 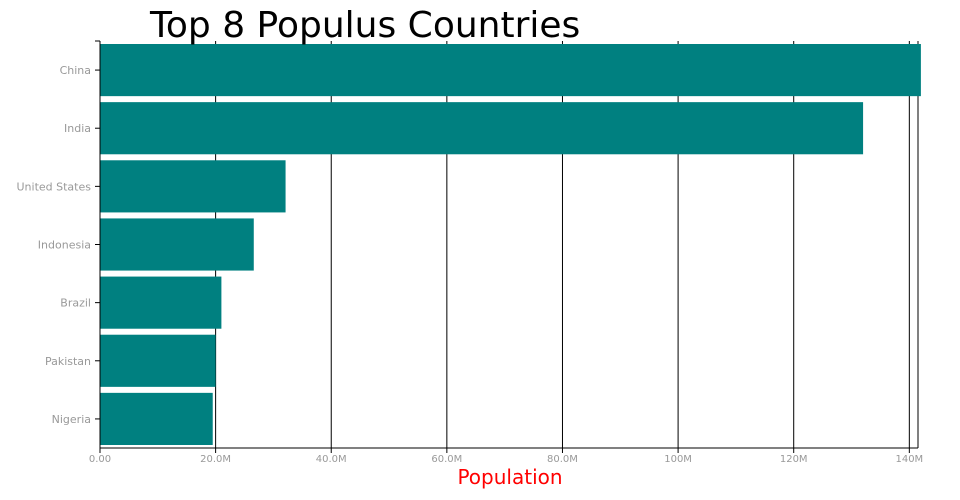 I want to click on y-tick-label: United States, so click(x=54, y=186).